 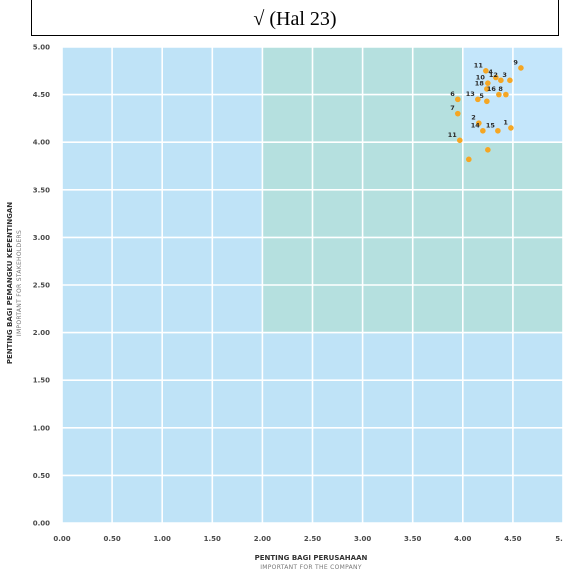 What do you see at coordinates (470, 94) in the screenshot?
I see `data-point-label: 13` at bounding box center [470, 94].